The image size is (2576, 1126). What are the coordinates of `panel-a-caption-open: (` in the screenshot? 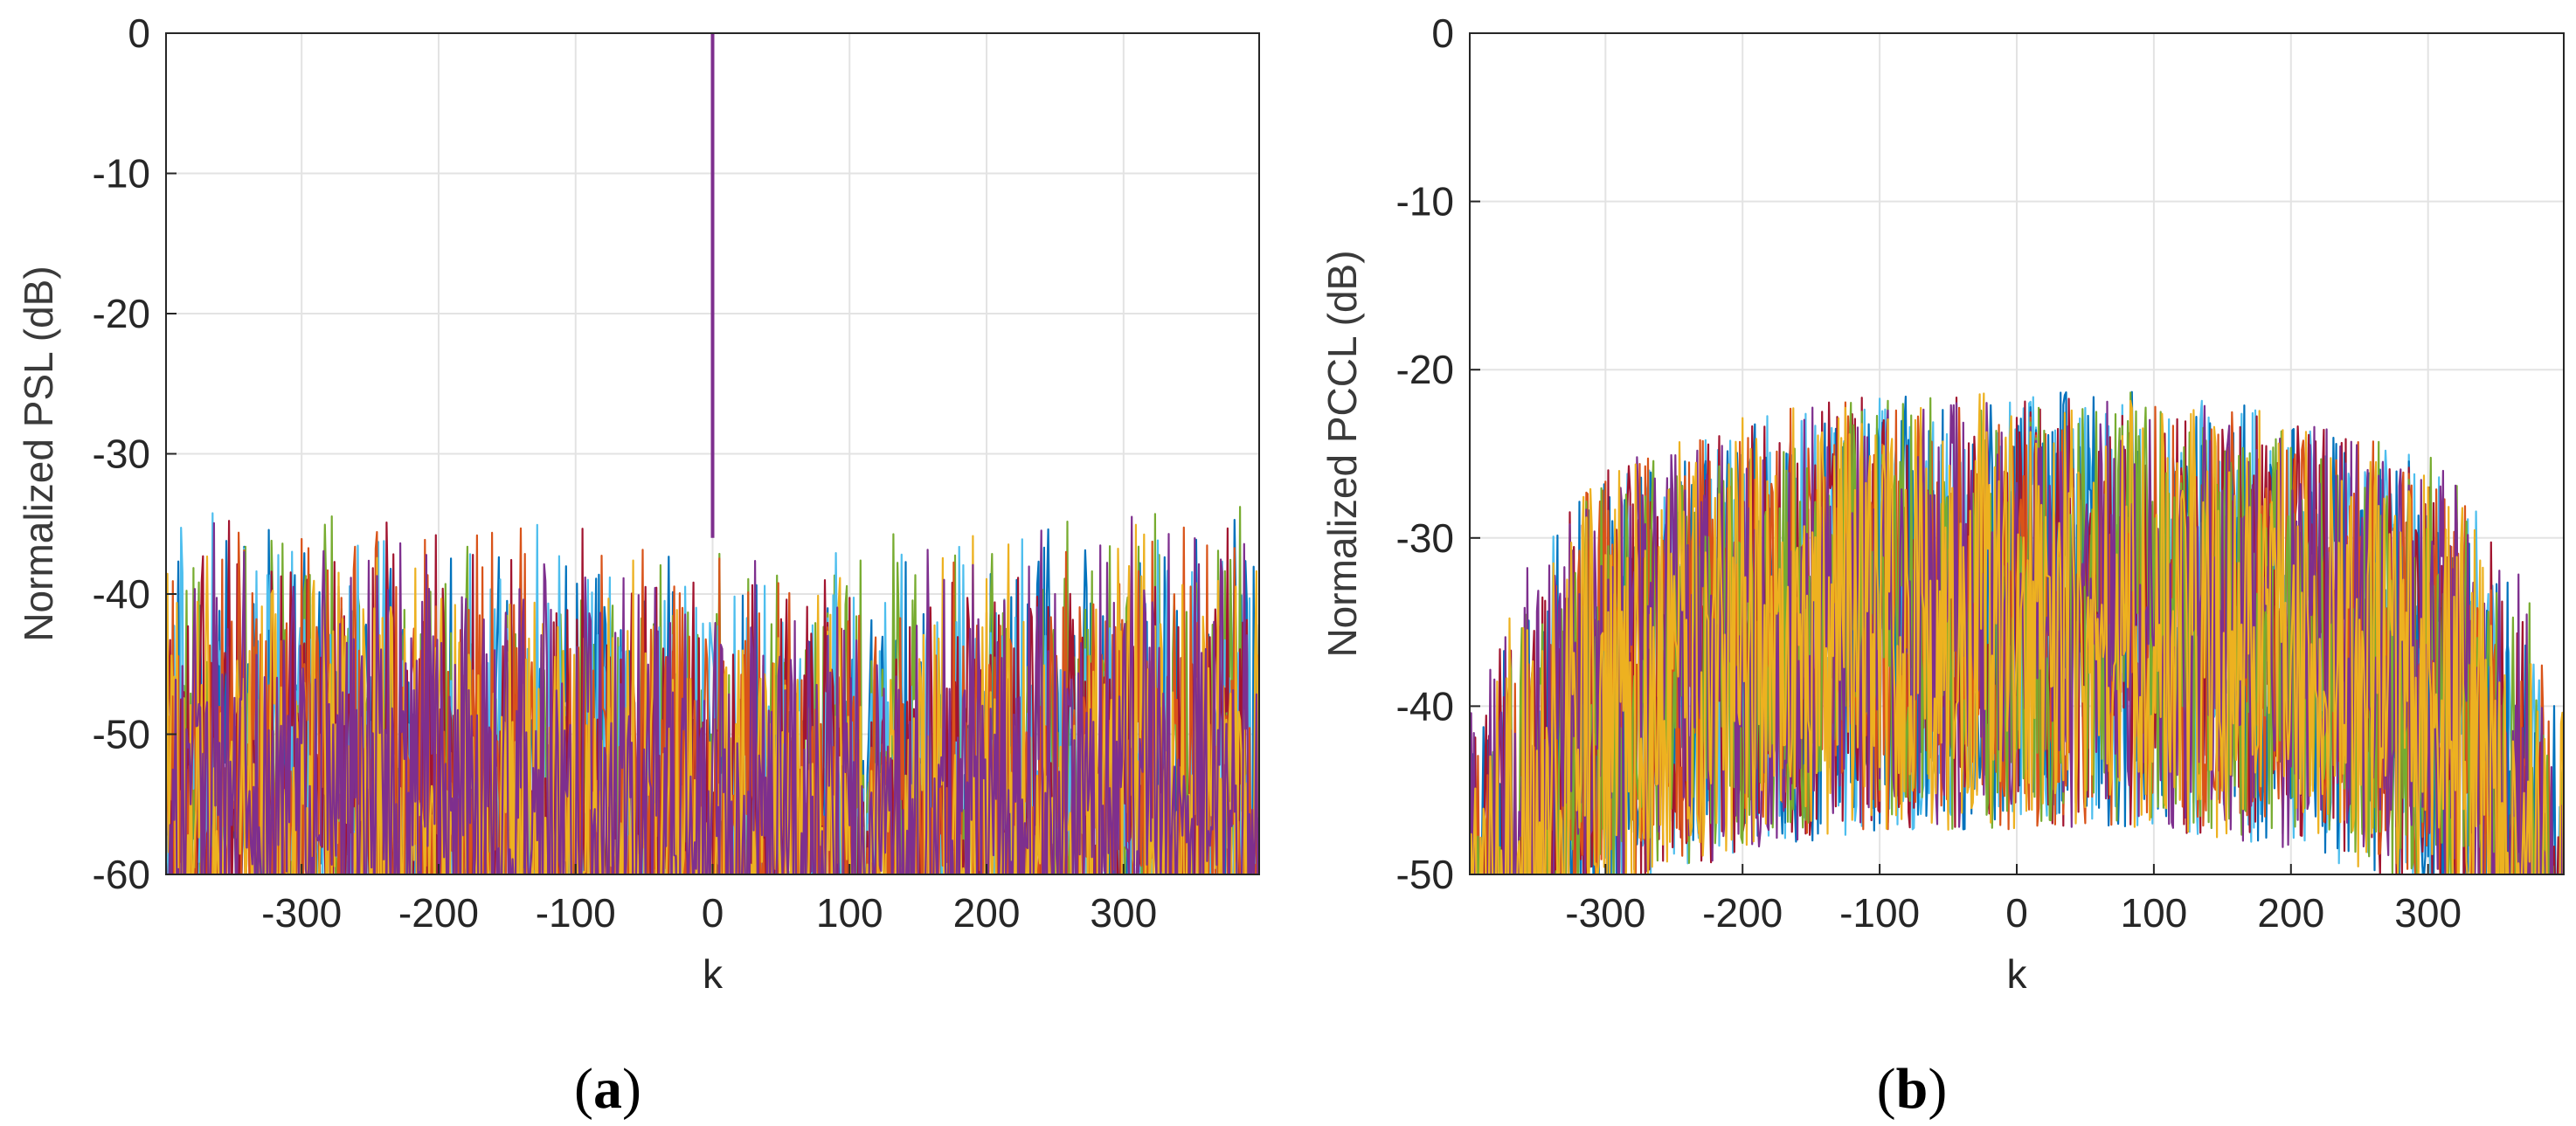 It's located at (583, 1089).